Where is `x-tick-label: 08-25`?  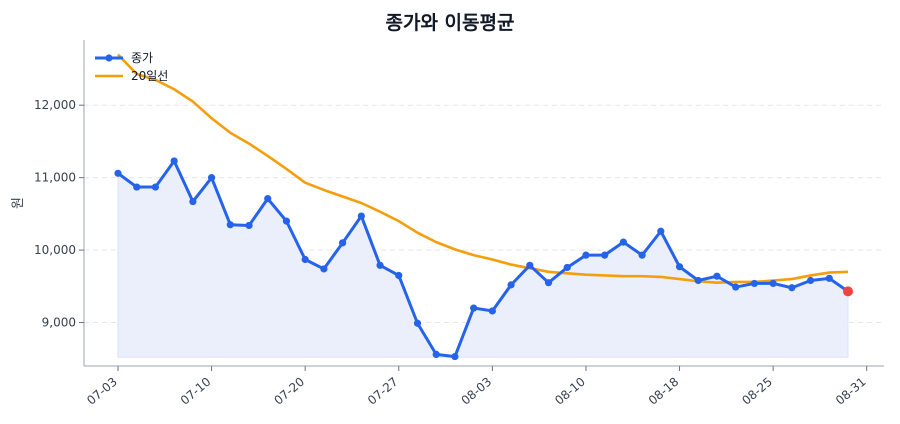
x-tick-label: 08-25 is located at coordinates (757, 391).